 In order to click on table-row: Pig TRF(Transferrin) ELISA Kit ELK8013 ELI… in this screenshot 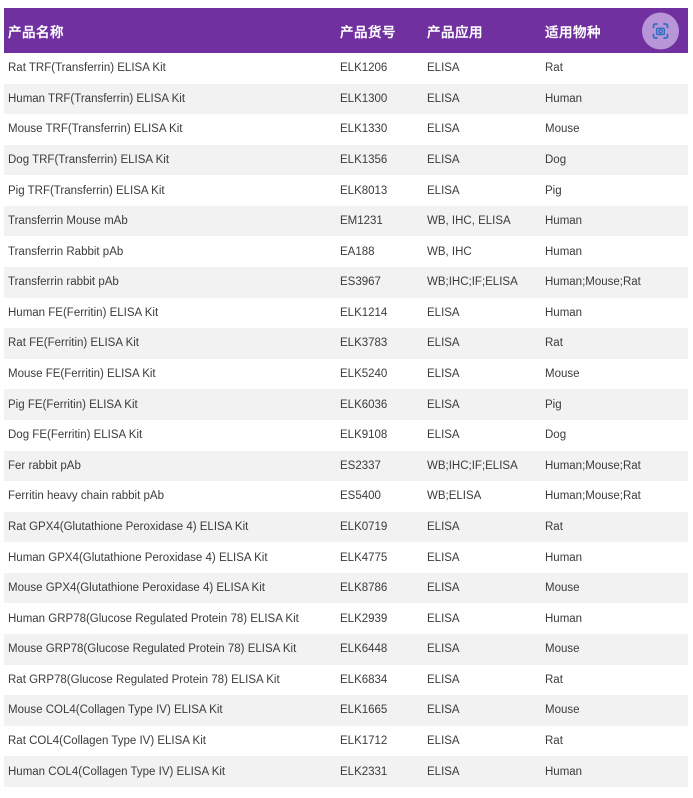, I will do `click(346, 190)`.